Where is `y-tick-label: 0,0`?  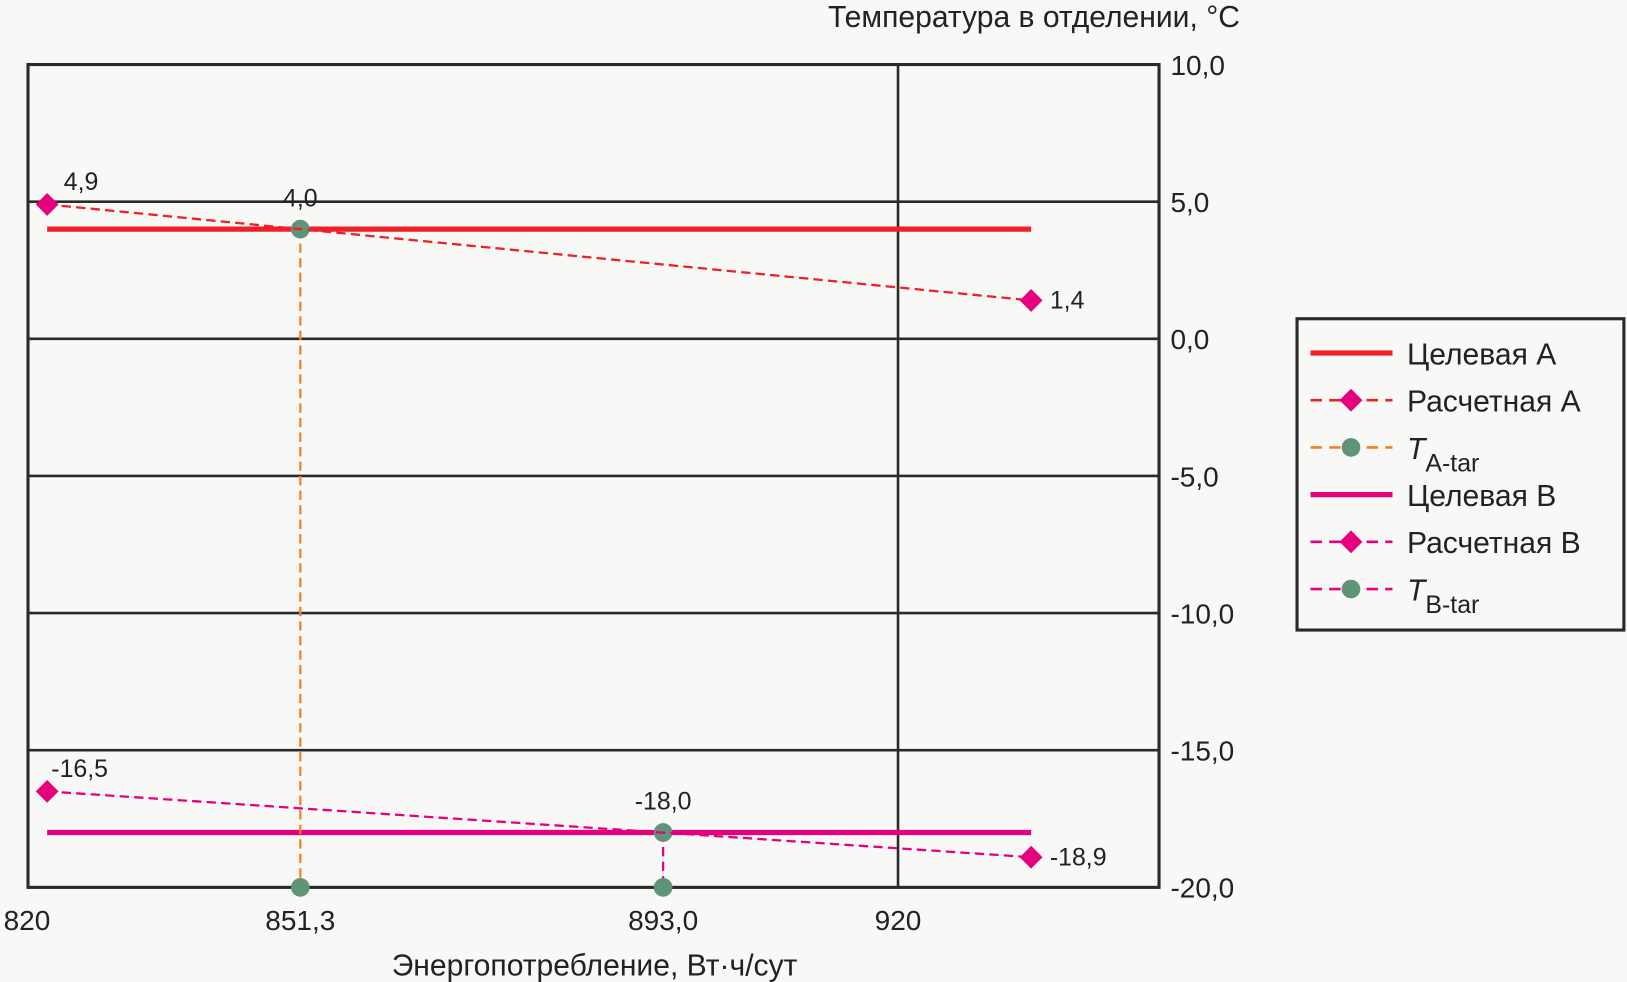 y-tick-label: 0,0 is located at coordinates (1189, 339).